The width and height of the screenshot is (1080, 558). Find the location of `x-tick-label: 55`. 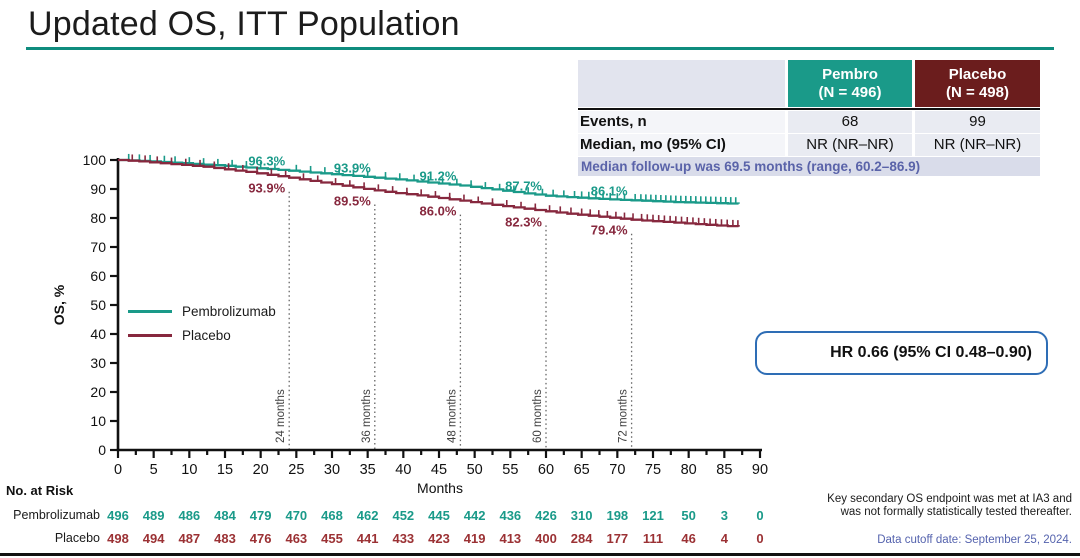

x-tick-label: 55 is located at coordinates (510, 470).